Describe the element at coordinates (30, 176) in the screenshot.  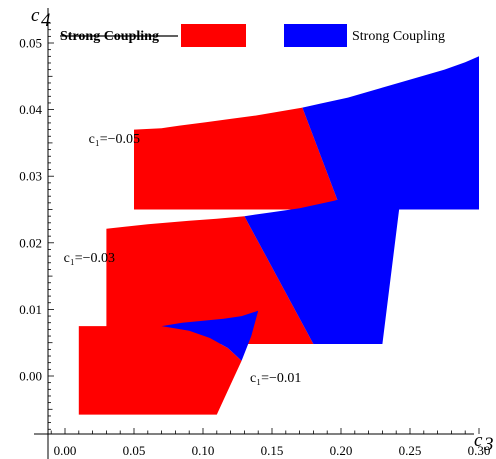
I see `y-tick-label: 0.03` at that location.